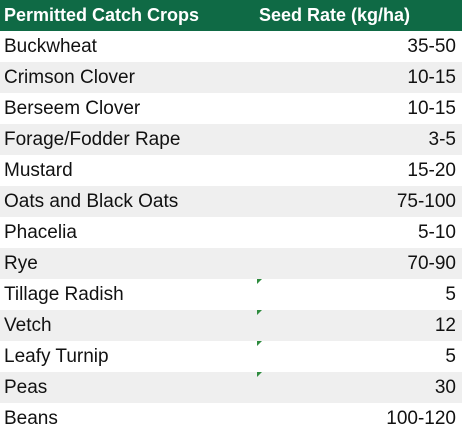 Image resolution: width=462 pixels, height=434 pixels. What do you see at coordinates (231, 108) in the screenshot?
I see `table-row: Berseem Clover 10-15` at bounding box center [231, 108].